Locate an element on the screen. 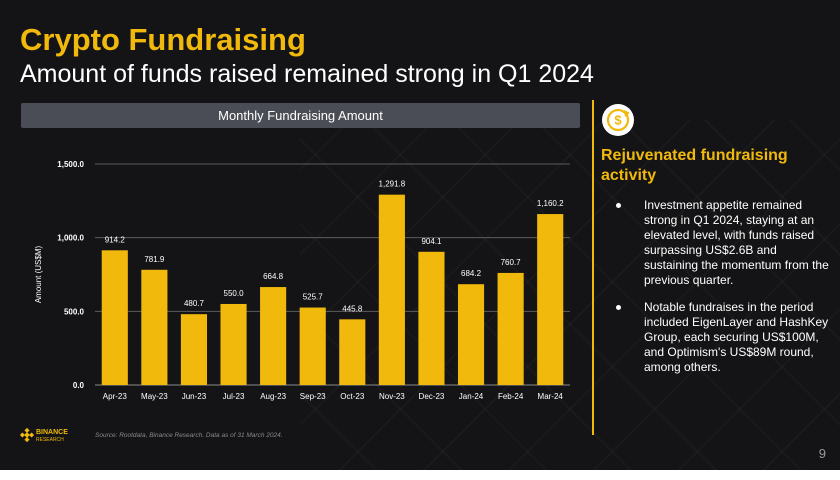 The image size is (840, 480). logo-sub: RESEARCH is located at coordinates (50, 440).